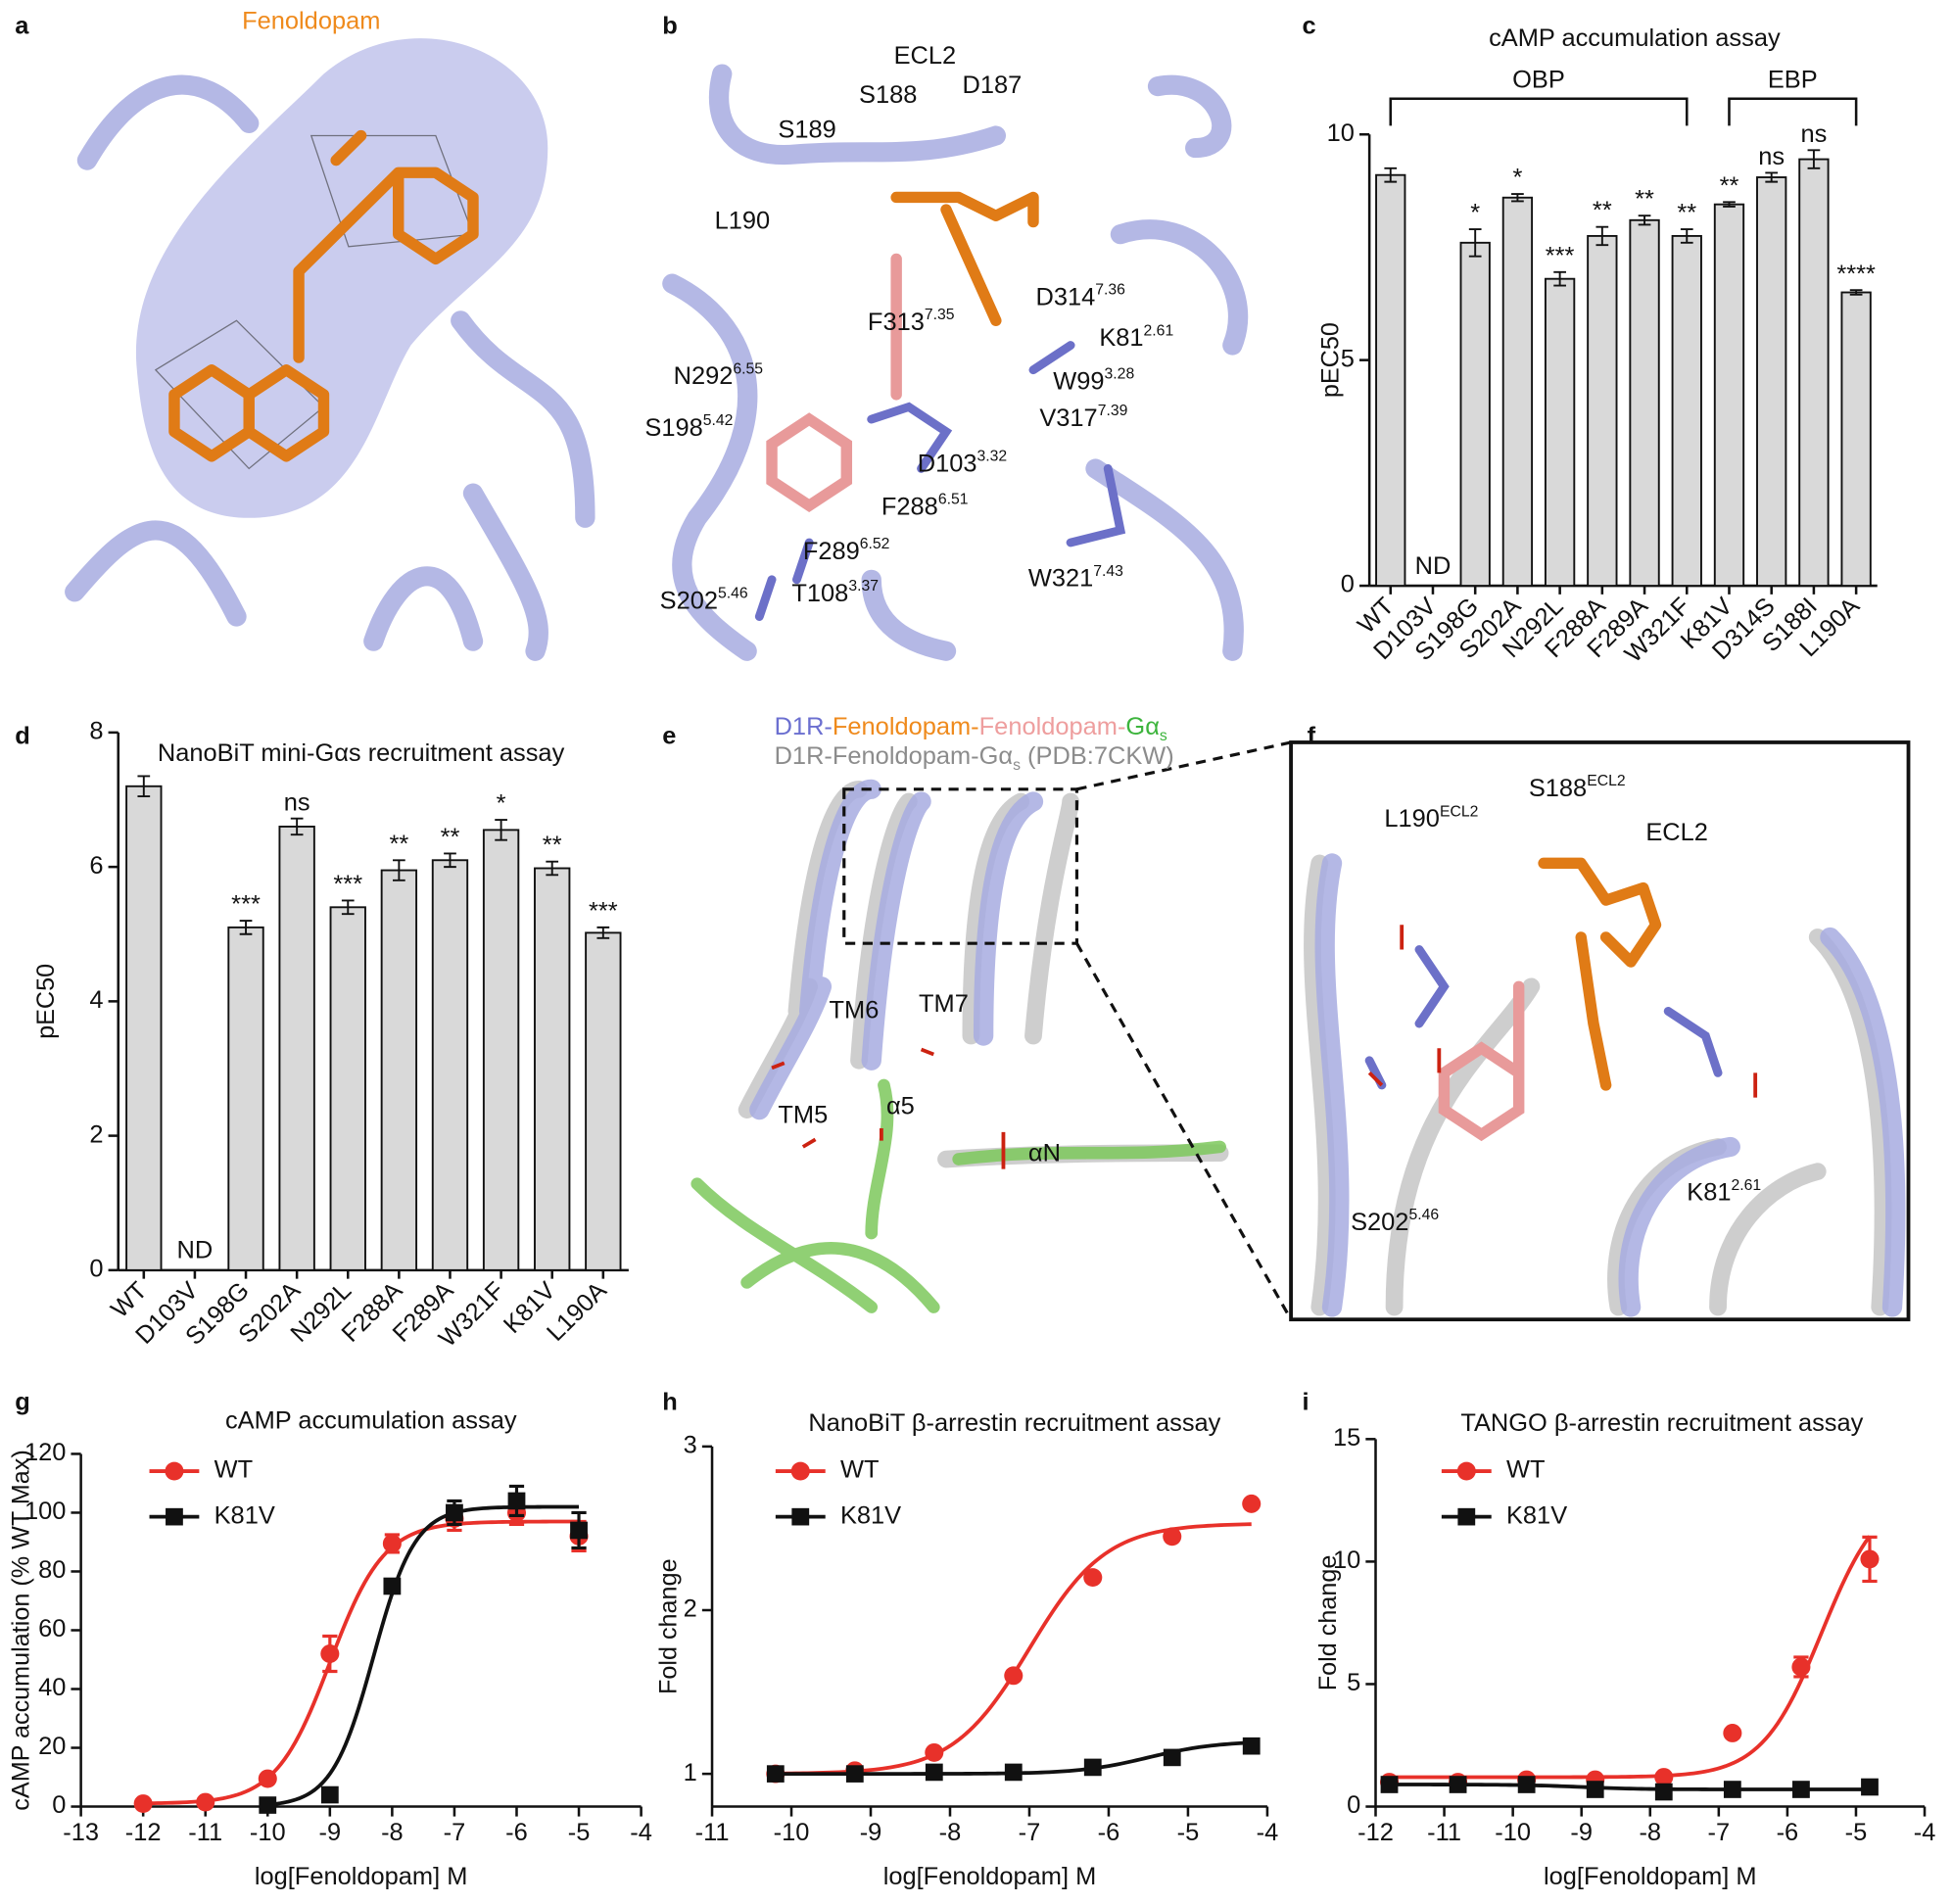 The image size is (1952, 1904). Describe the element at coordinates (1110, 289) in the screenshot. I see `residue-label-sup: 7.36` at that location.